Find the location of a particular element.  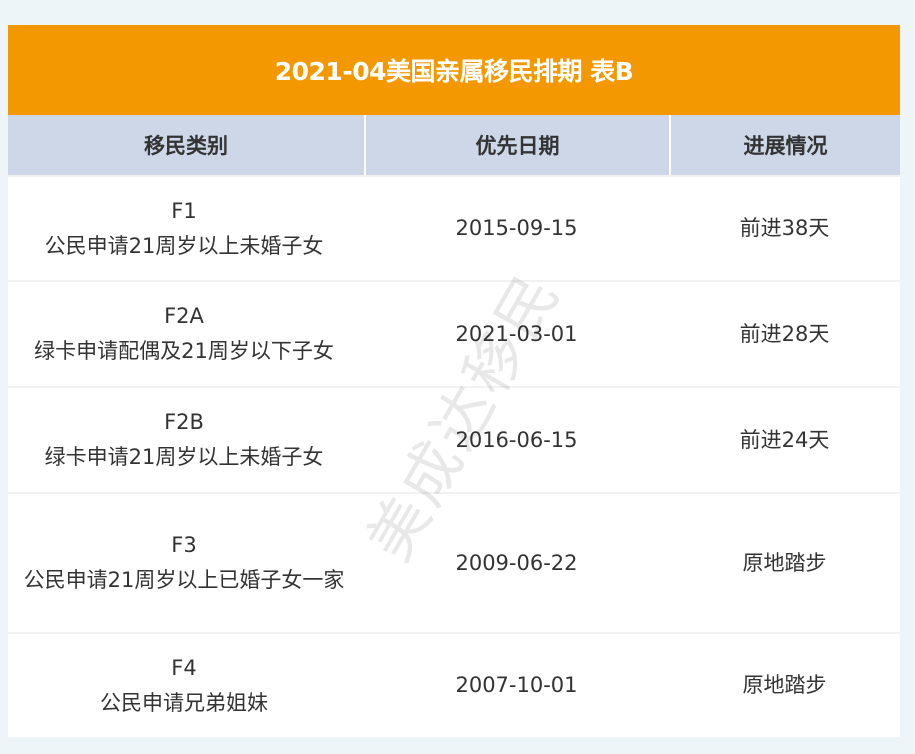

priority-date-cell: 2007-10-01 is located at coordinates (516, 685).